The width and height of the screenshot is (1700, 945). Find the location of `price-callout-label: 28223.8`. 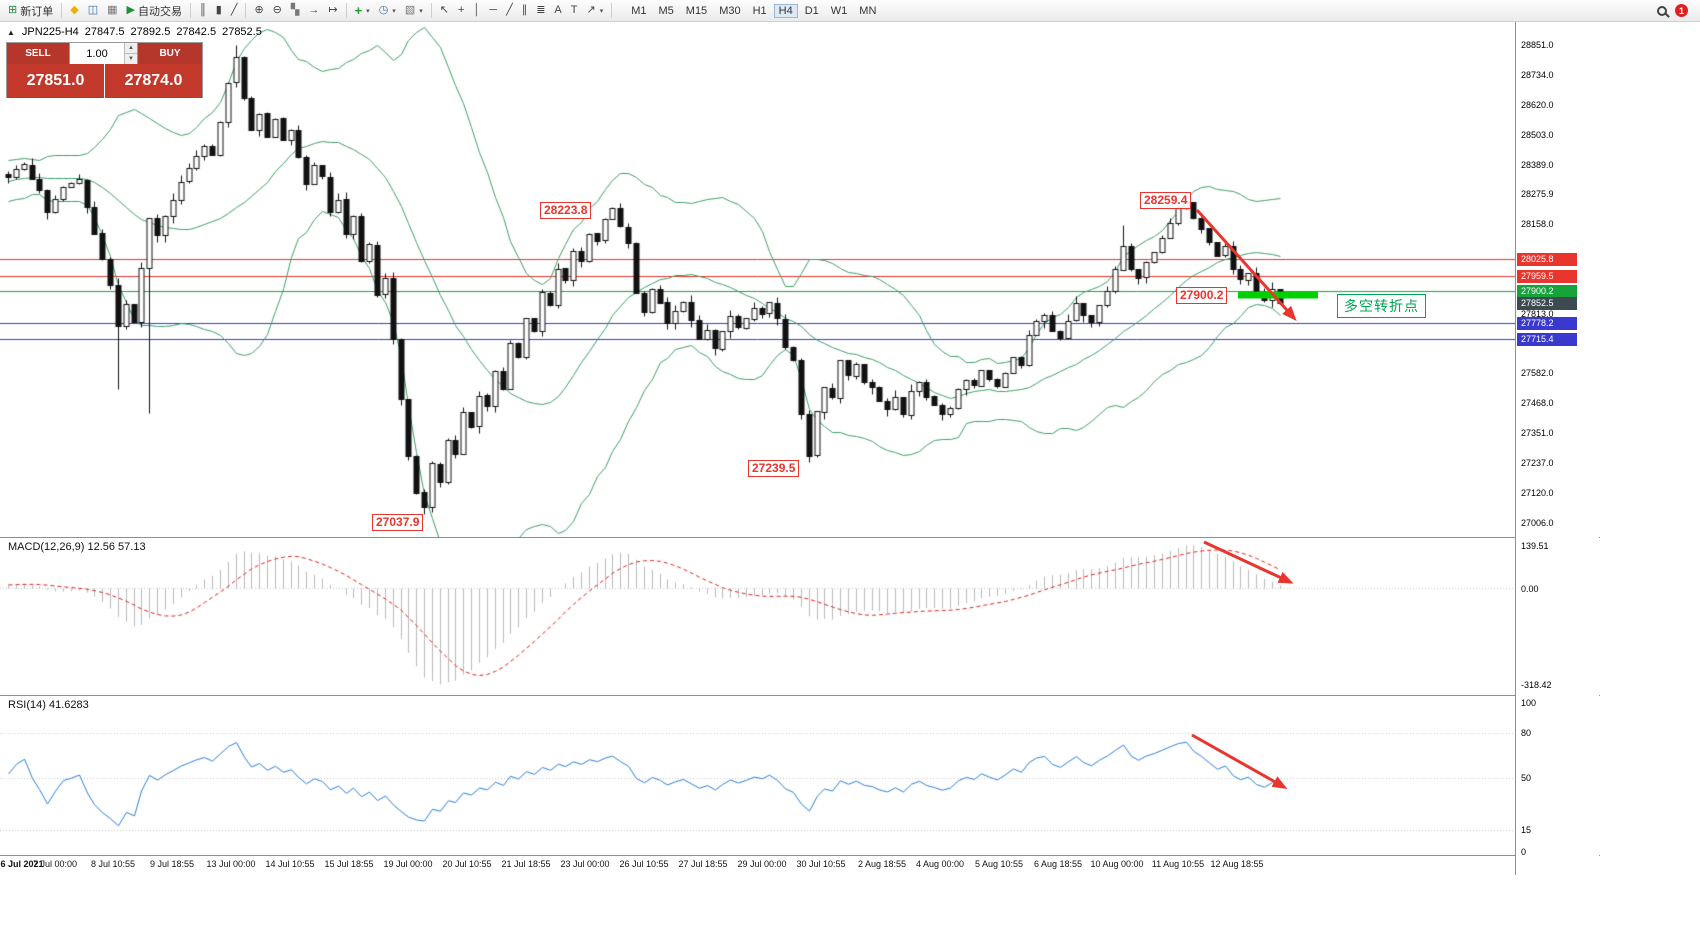

price-callout-label: 28223.8 is located at coordinates (566, 210).